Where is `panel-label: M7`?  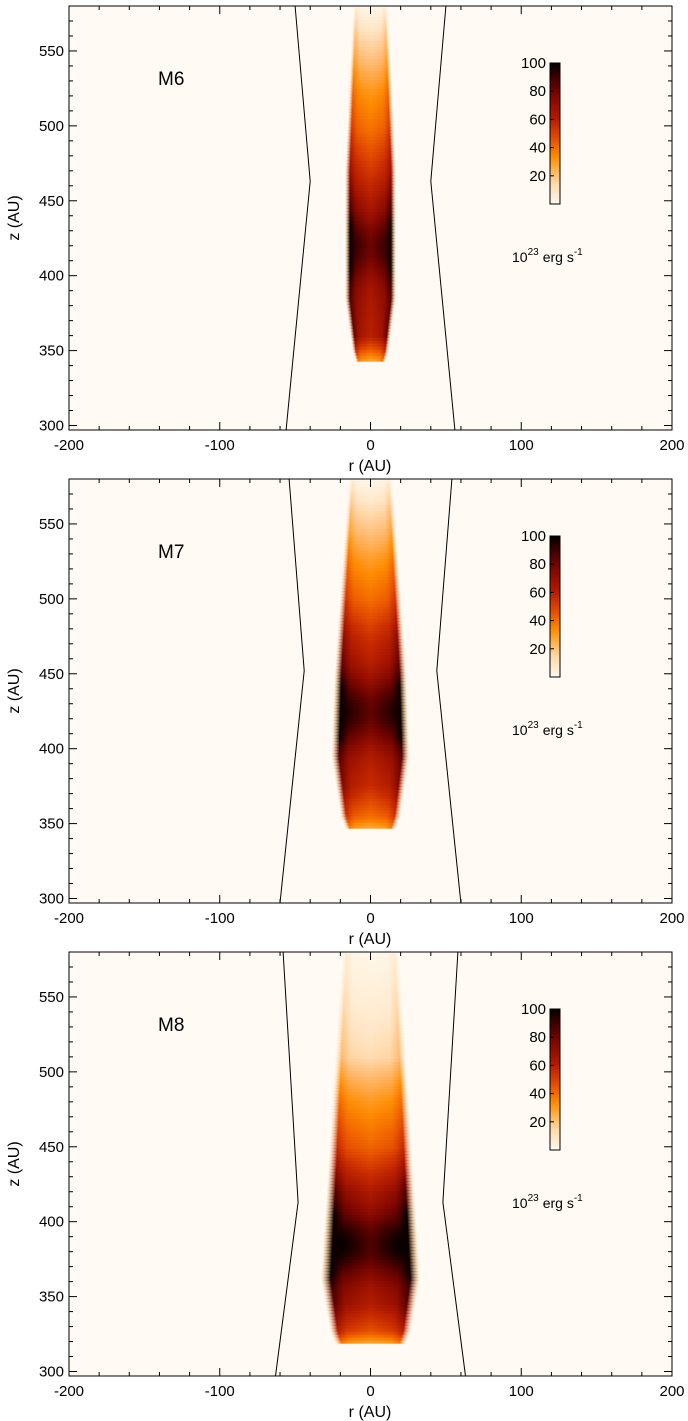 panel-label: M7 is located at coordinates (171, 552).